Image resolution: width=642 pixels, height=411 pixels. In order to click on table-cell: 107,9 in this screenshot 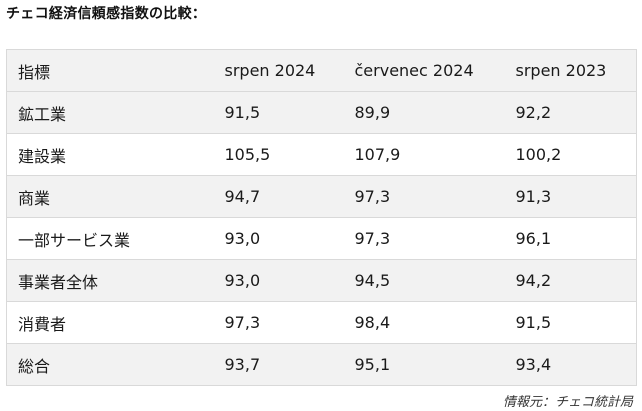, I will do `click(424, 154)`.